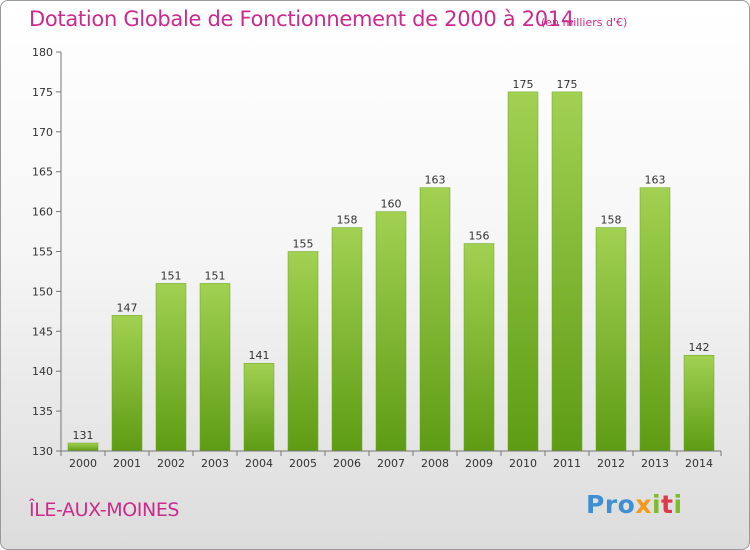 The width and height of the screenshot is (750, 550). I want to click on value-label-2011: 175, so click(567, 84).